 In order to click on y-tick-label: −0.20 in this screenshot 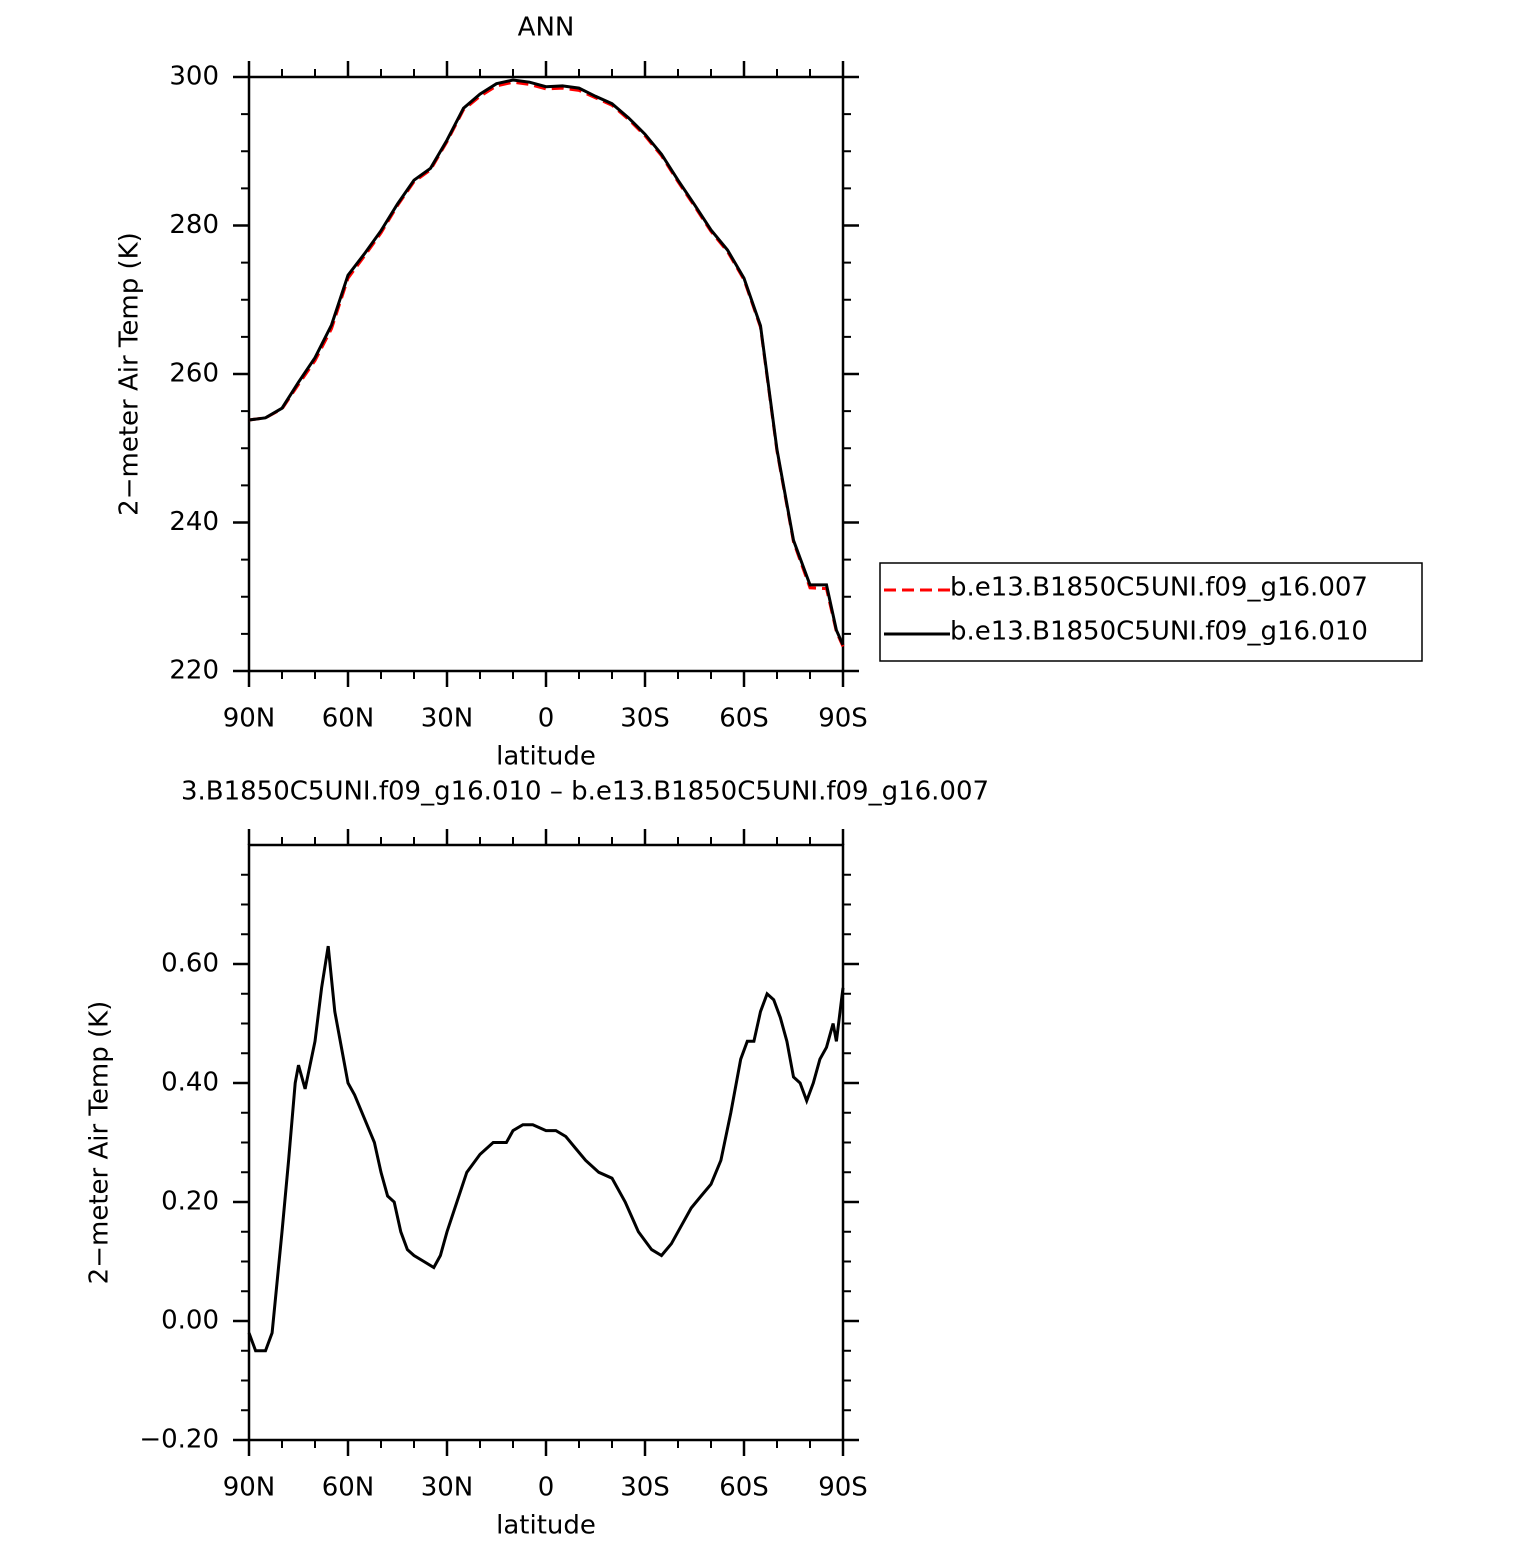, I will do `click(179, 1440)`.